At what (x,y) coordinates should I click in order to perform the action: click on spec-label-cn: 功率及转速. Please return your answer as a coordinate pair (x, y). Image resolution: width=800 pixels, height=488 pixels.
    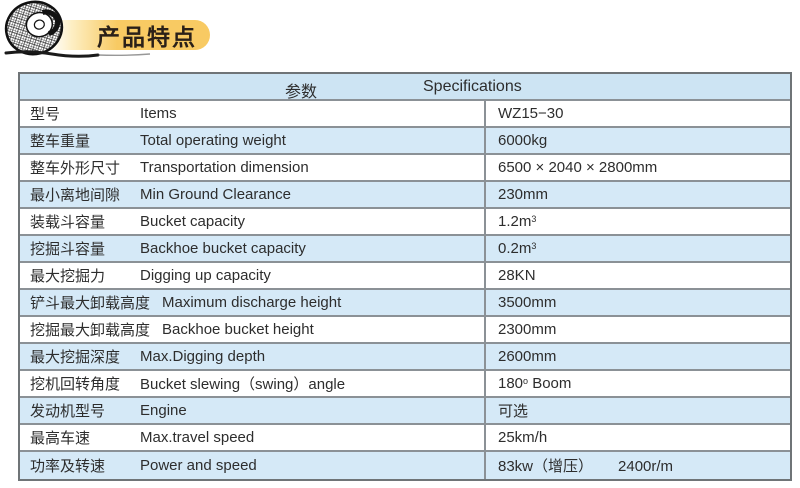
    Looking at the image, I should click on (68, 466).